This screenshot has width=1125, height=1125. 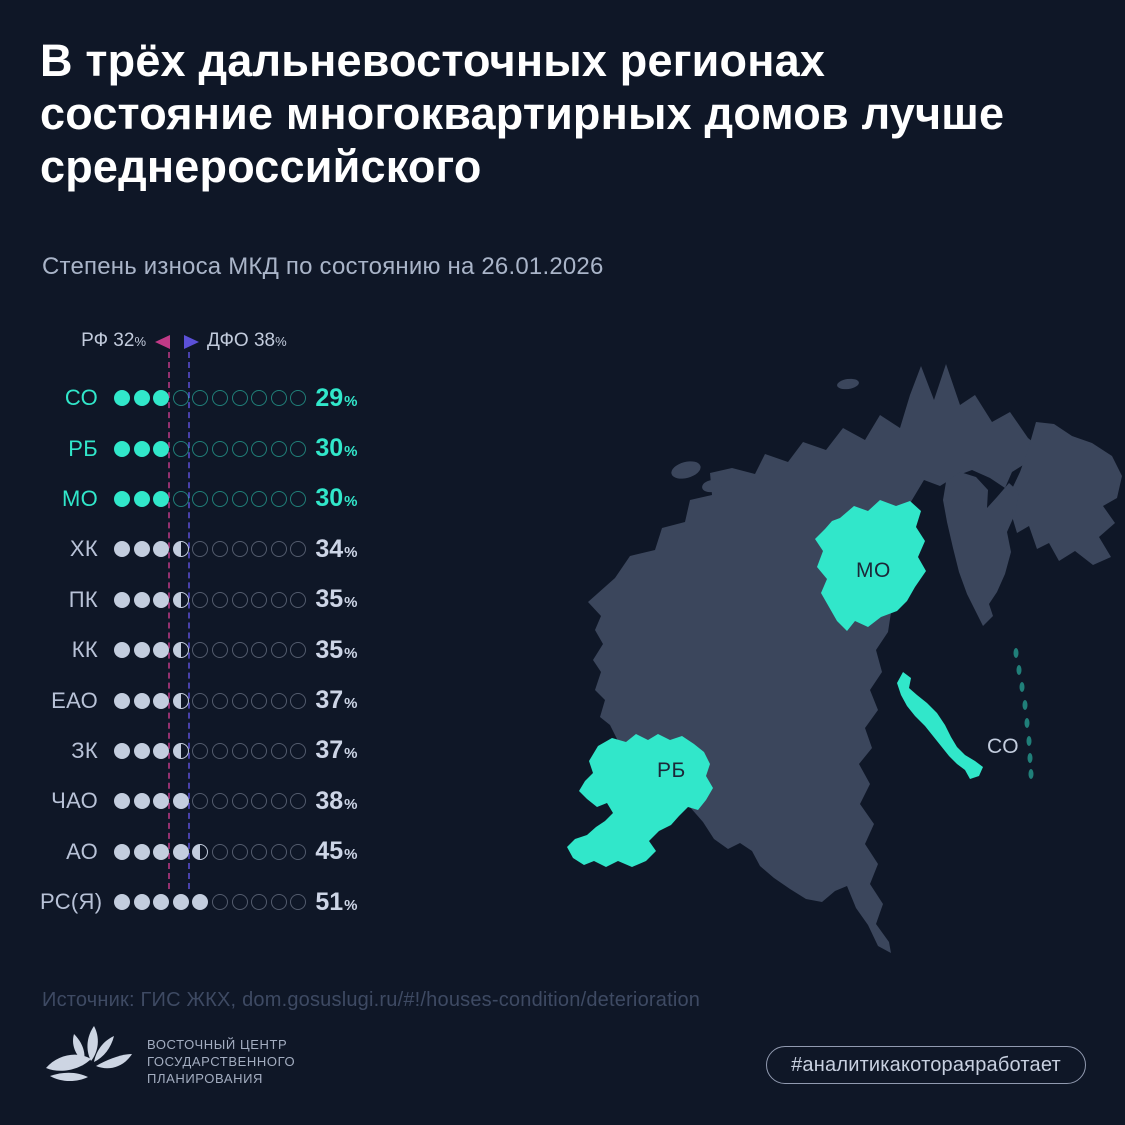 I want to click on region-label: СО, so click(x=81, y=398).